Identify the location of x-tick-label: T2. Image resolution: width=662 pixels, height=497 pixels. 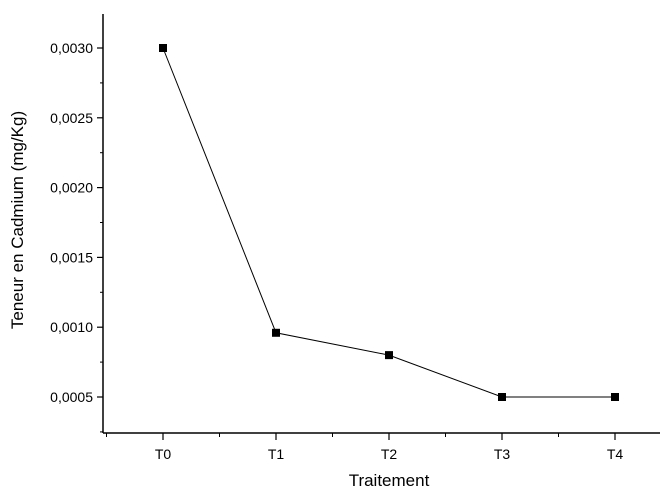
(389, 454).